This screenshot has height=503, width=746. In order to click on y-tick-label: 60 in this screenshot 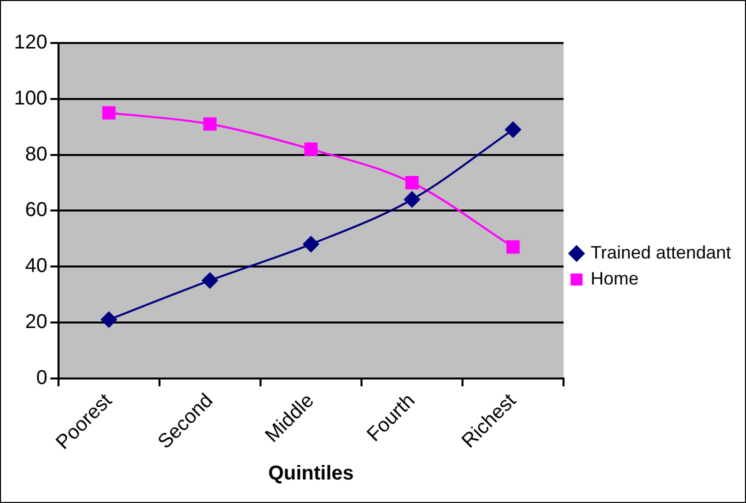, I will do `click(36, 210)`.